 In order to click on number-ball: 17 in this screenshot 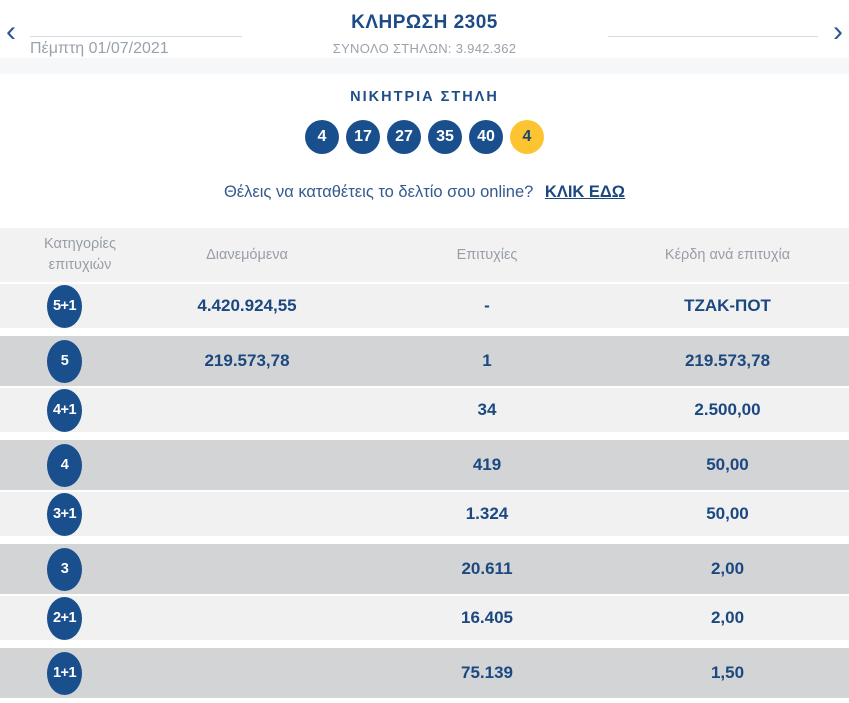, I will do `click(363, 137)`.